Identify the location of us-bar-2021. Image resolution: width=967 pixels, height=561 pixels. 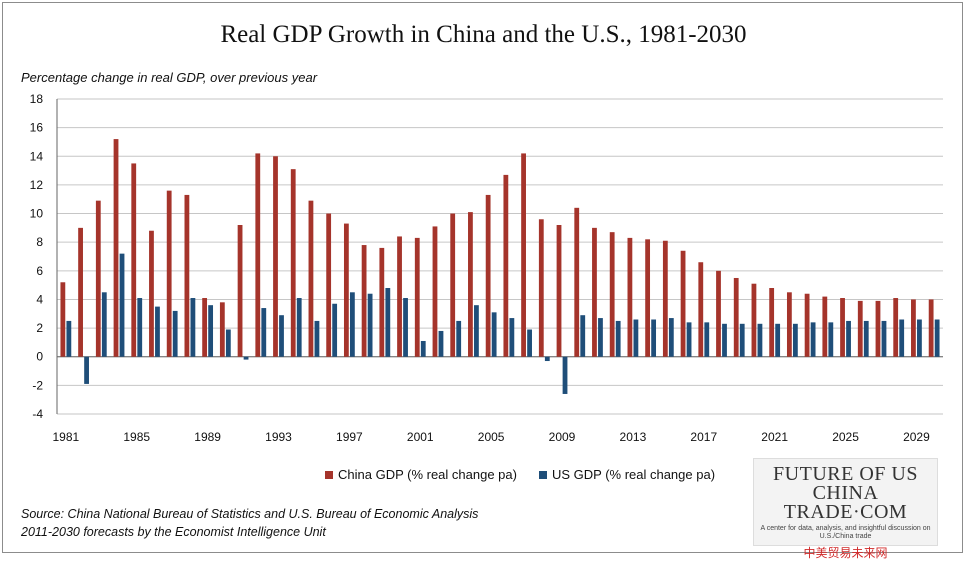
(778, 340).